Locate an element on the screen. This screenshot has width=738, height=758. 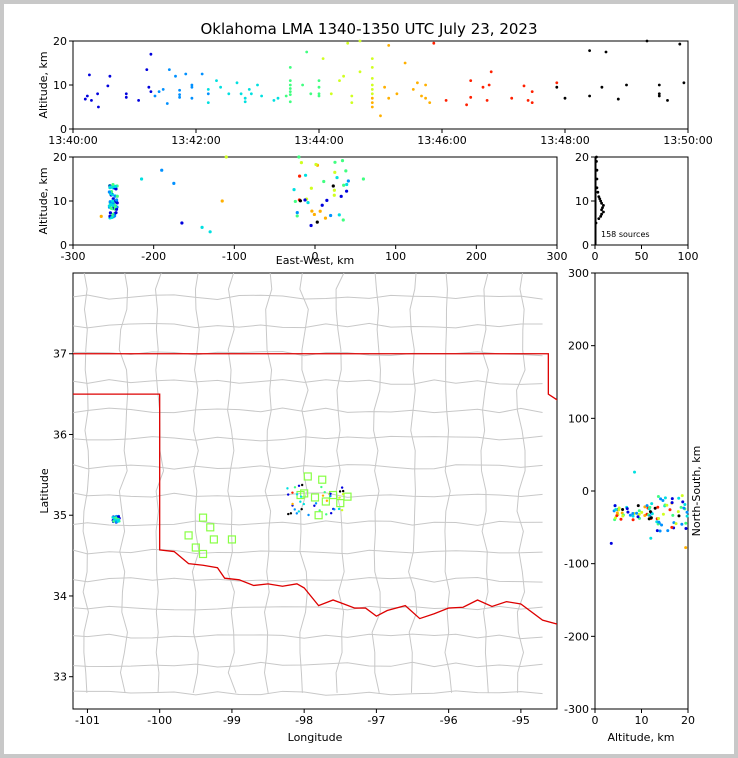
alt-ew-x-tick-label: 100 is located at coordinates (395, 256).